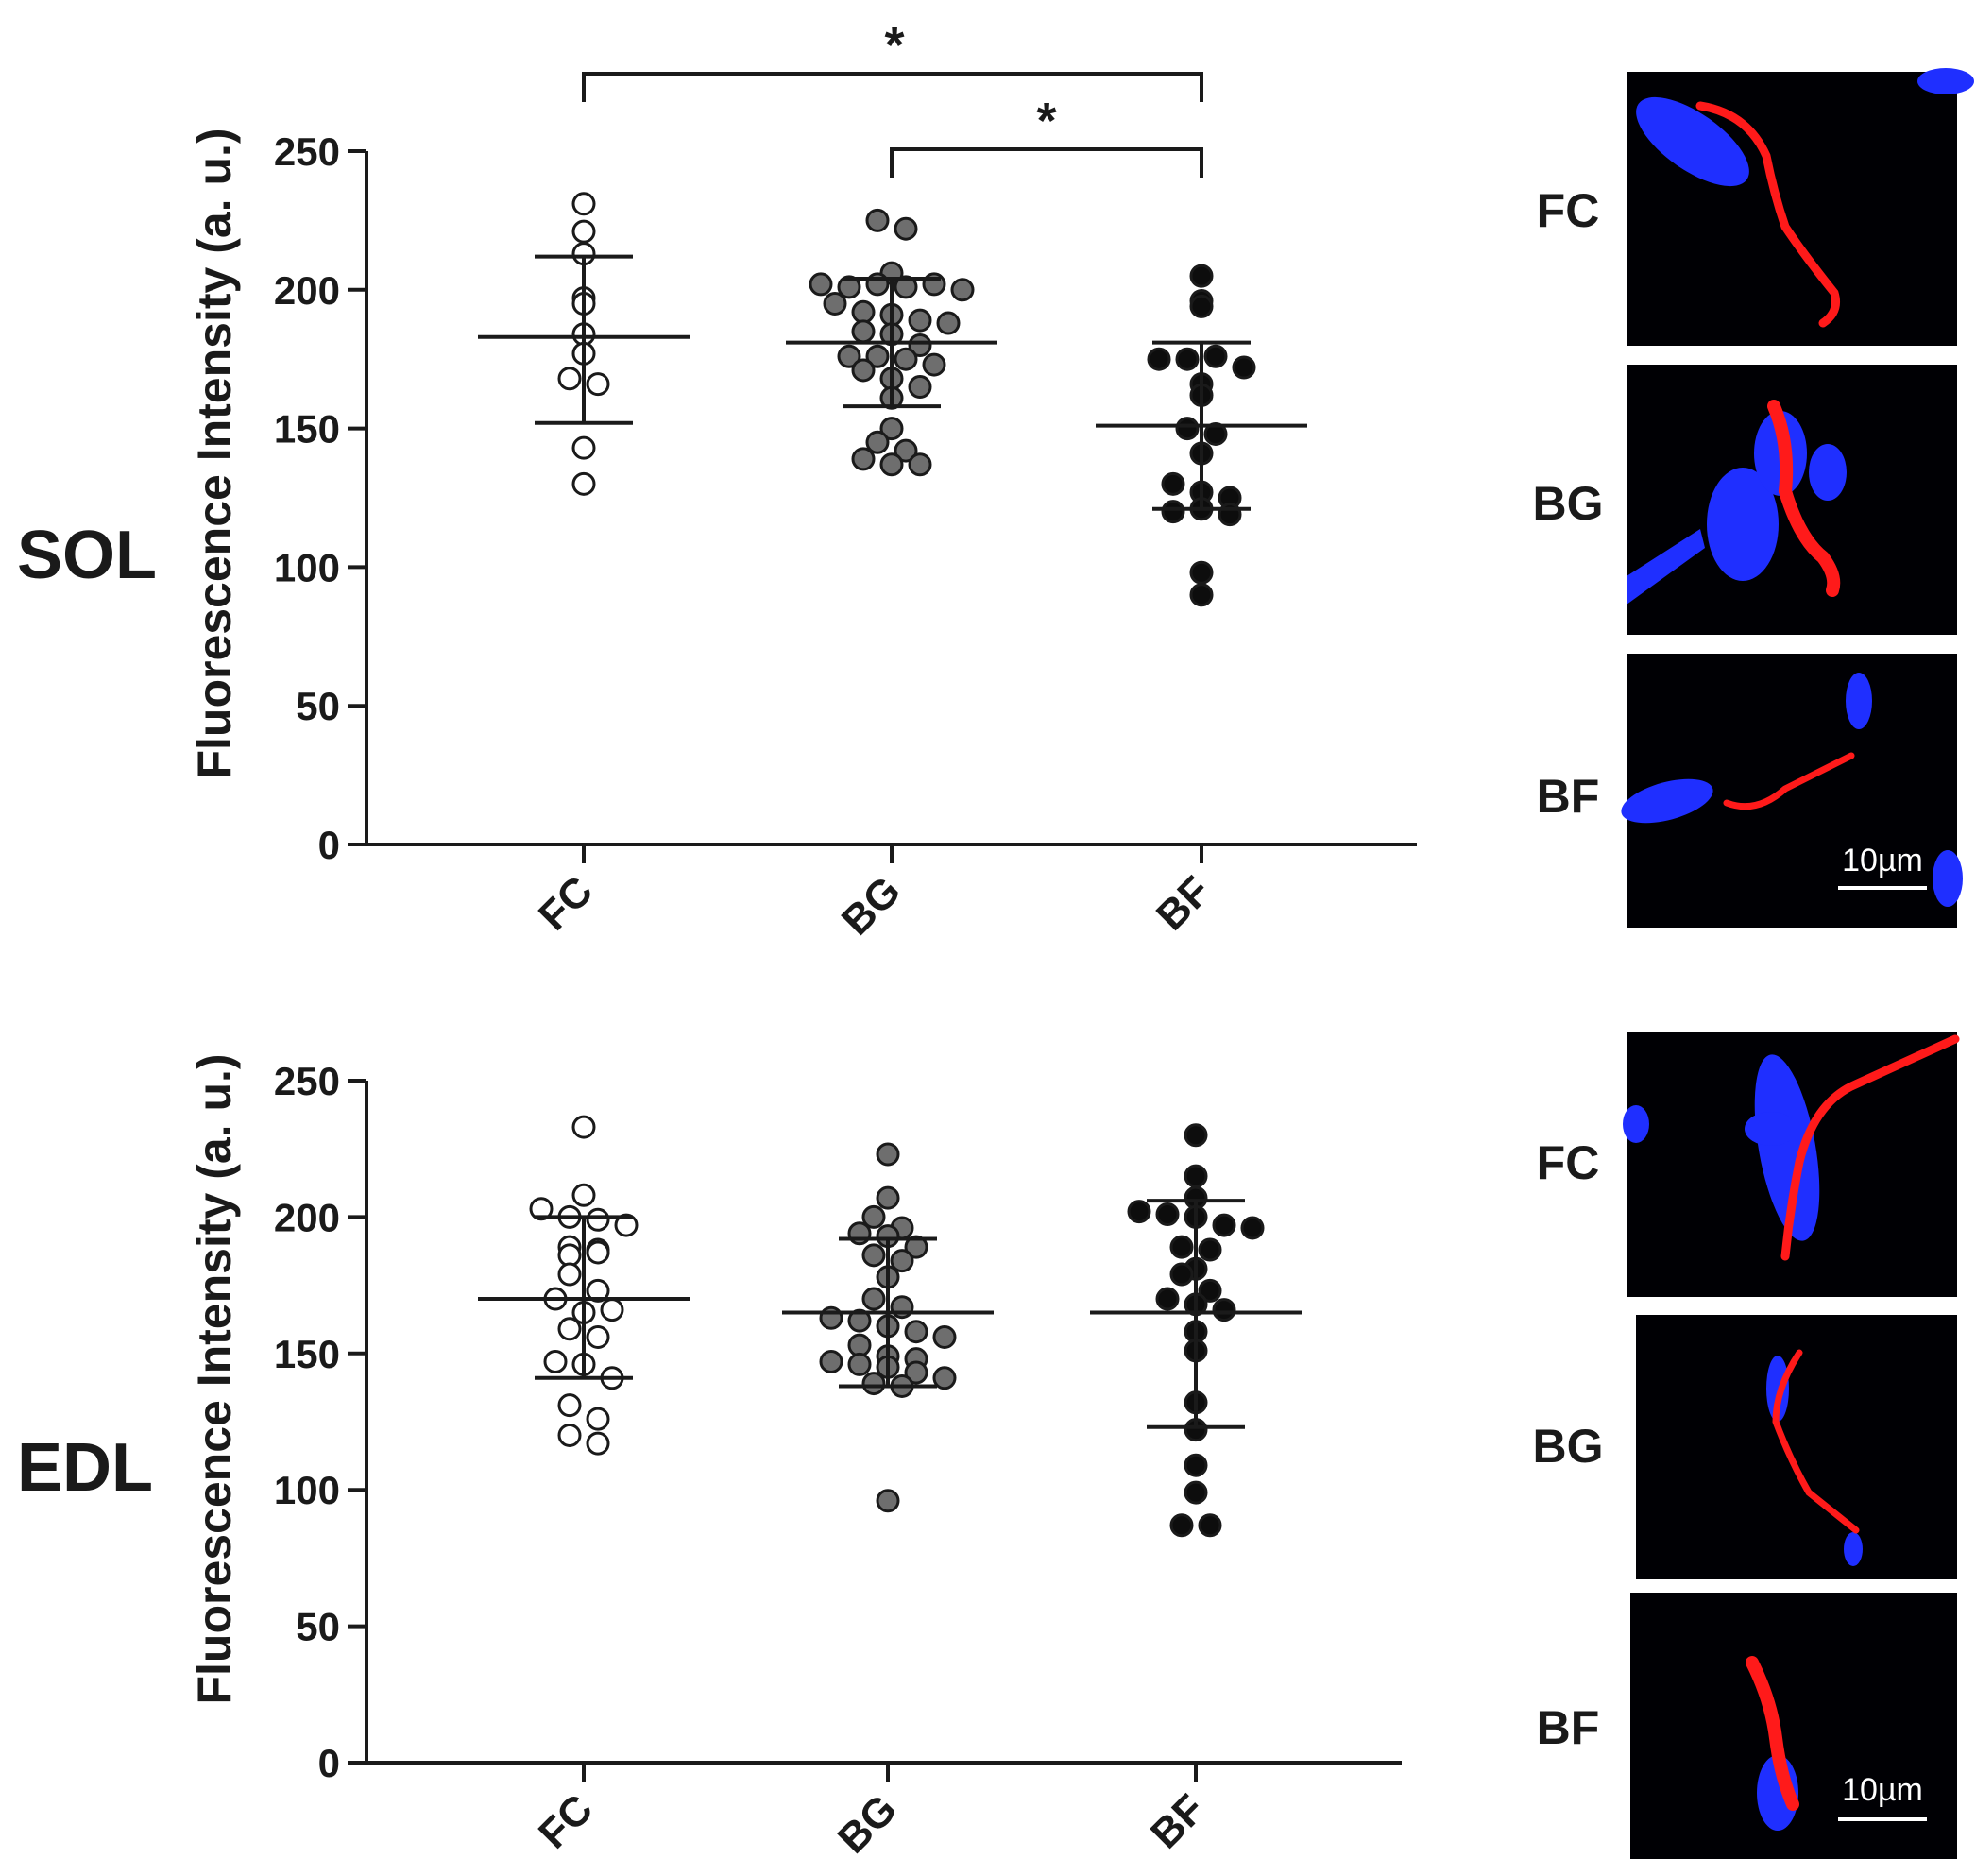 This screenshot has width=1976, height=1876. I want to click on panel-label-edl: EDL, so click(85, 1468).